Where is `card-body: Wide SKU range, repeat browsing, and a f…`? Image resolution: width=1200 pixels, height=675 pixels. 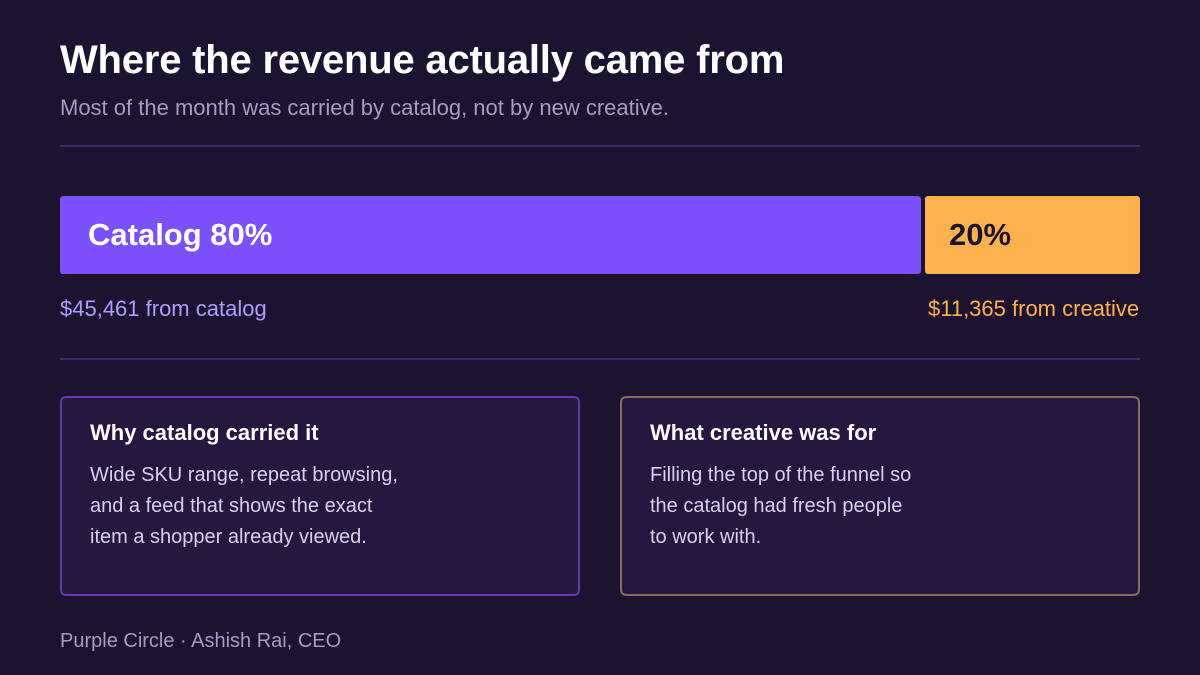 card-body: Wide SKU range, repeat browsing, and a f… is located at coordinates (320, 506).